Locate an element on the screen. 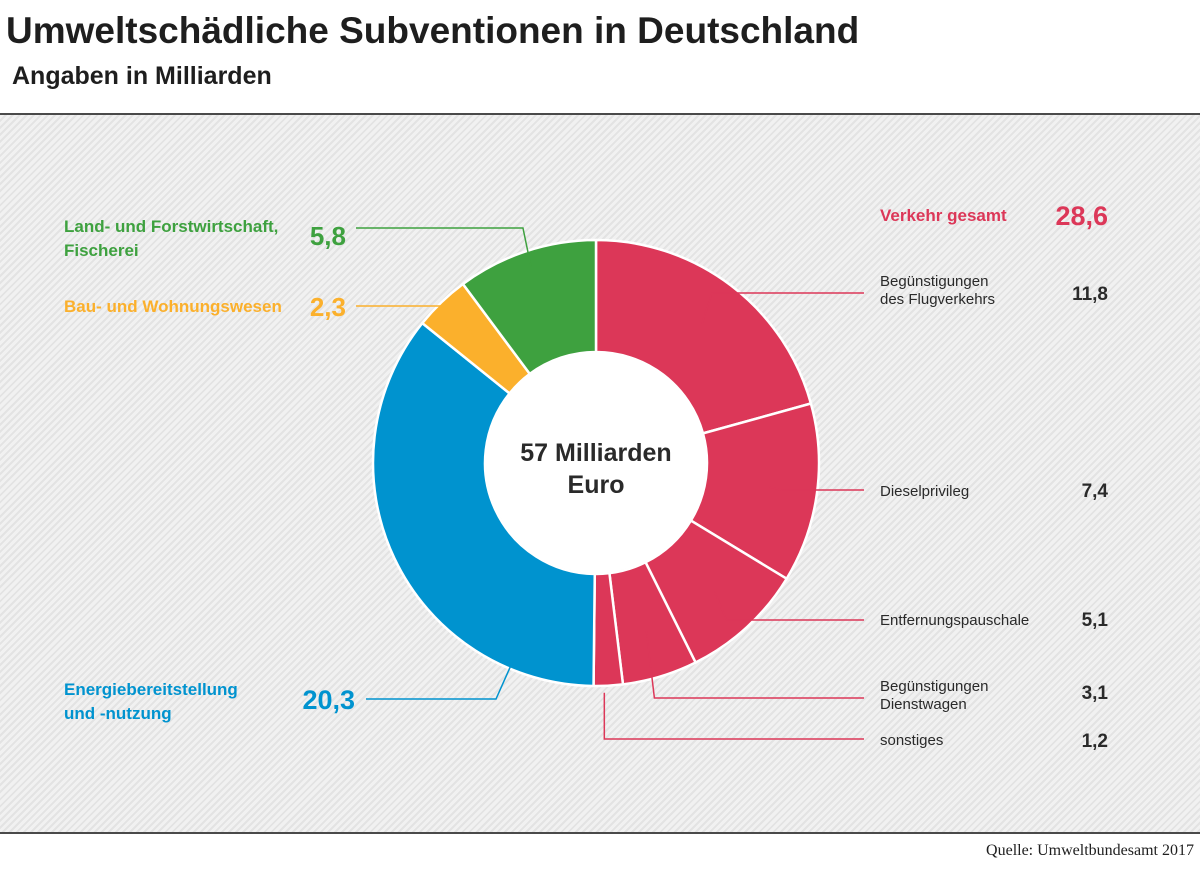 This screenshot has height=874, width=1200. legend-verkehr-label: Verkehr gesamt is located at coordinates (943, 215).